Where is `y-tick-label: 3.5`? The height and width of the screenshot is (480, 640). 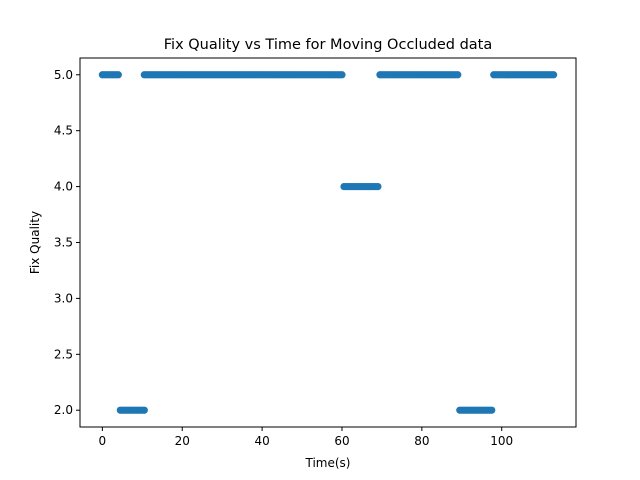 y-tick-label: 3.5 is located at coordinates (63, 243).